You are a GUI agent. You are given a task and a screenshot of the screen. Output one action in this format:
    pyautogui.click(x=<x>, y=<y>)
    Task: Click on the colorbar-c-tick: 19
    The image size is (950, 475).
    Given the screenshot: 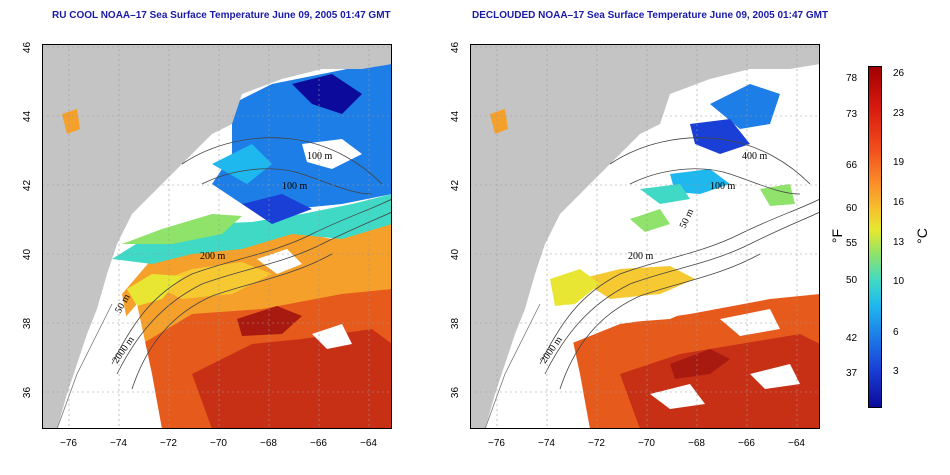 What is the action you would take?
    pyautogui.click(x=899, y=162)
    